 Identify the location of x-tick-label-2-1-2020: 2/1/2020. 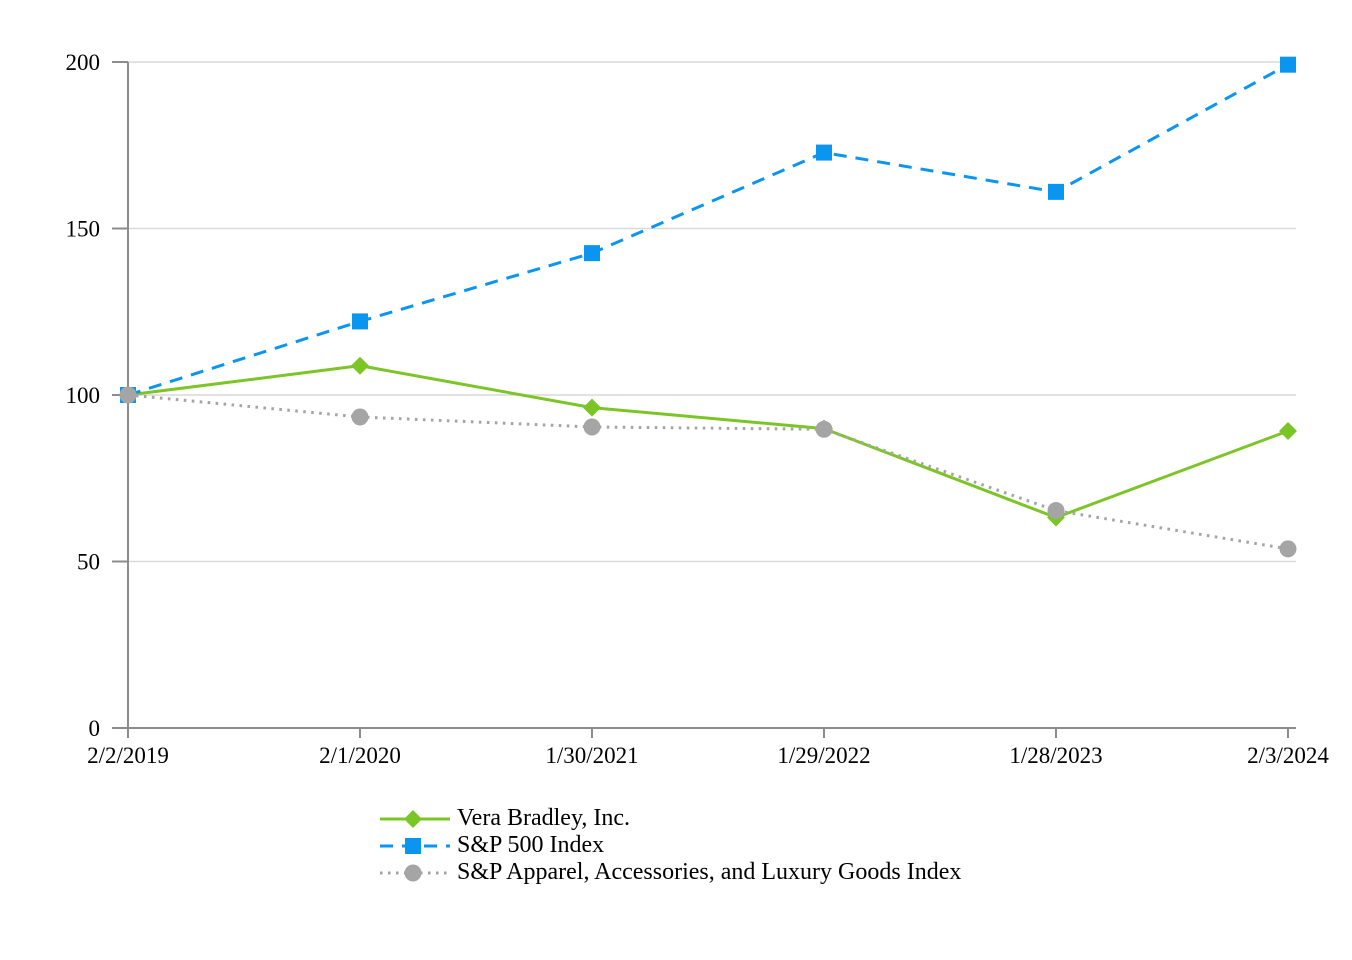
(360, 755).